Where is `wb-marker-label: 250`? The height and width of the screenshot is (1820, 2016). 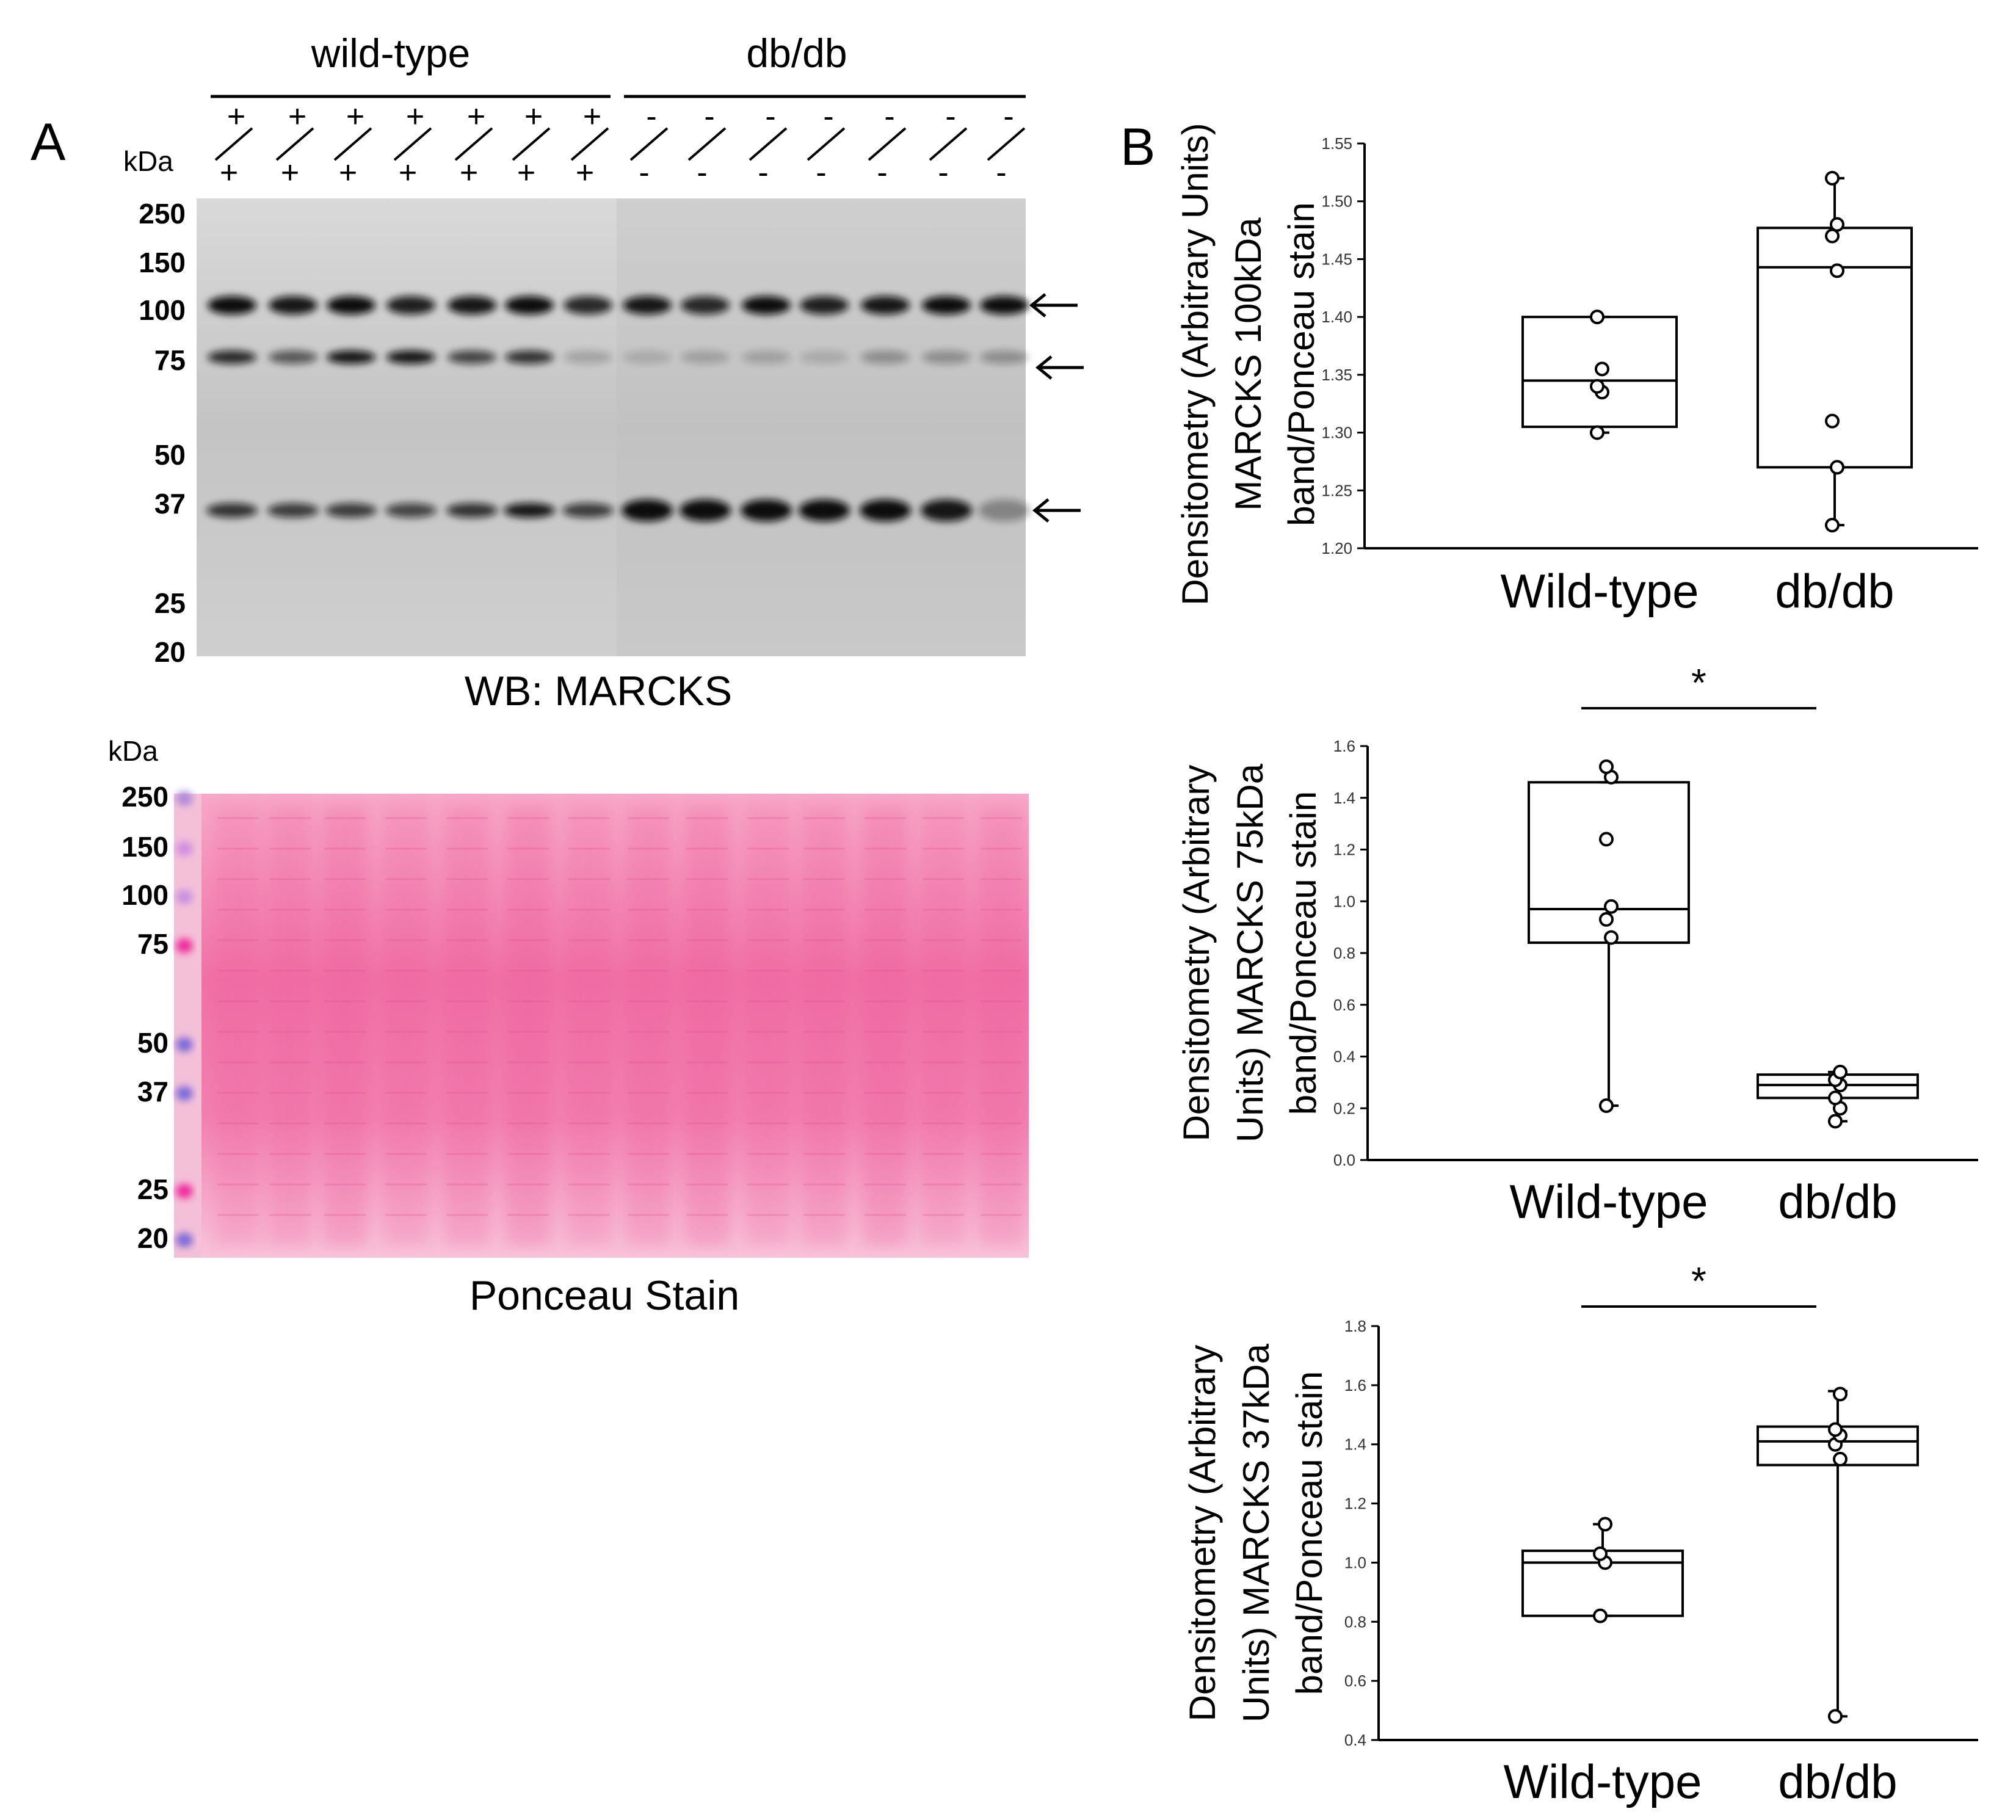
wb-marker-label: 250 is located at coordinates (162, 214).